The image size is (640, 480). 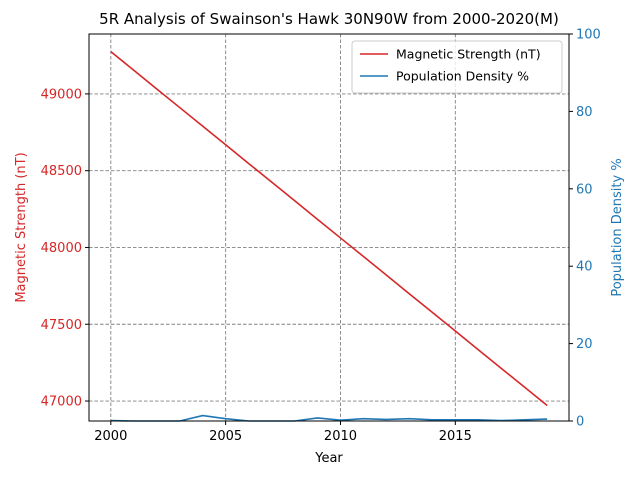 What do you see at coordinates (328, 458) in the screenshot?
I see `x-axis-label: Year` at bounding box center [328, 458].